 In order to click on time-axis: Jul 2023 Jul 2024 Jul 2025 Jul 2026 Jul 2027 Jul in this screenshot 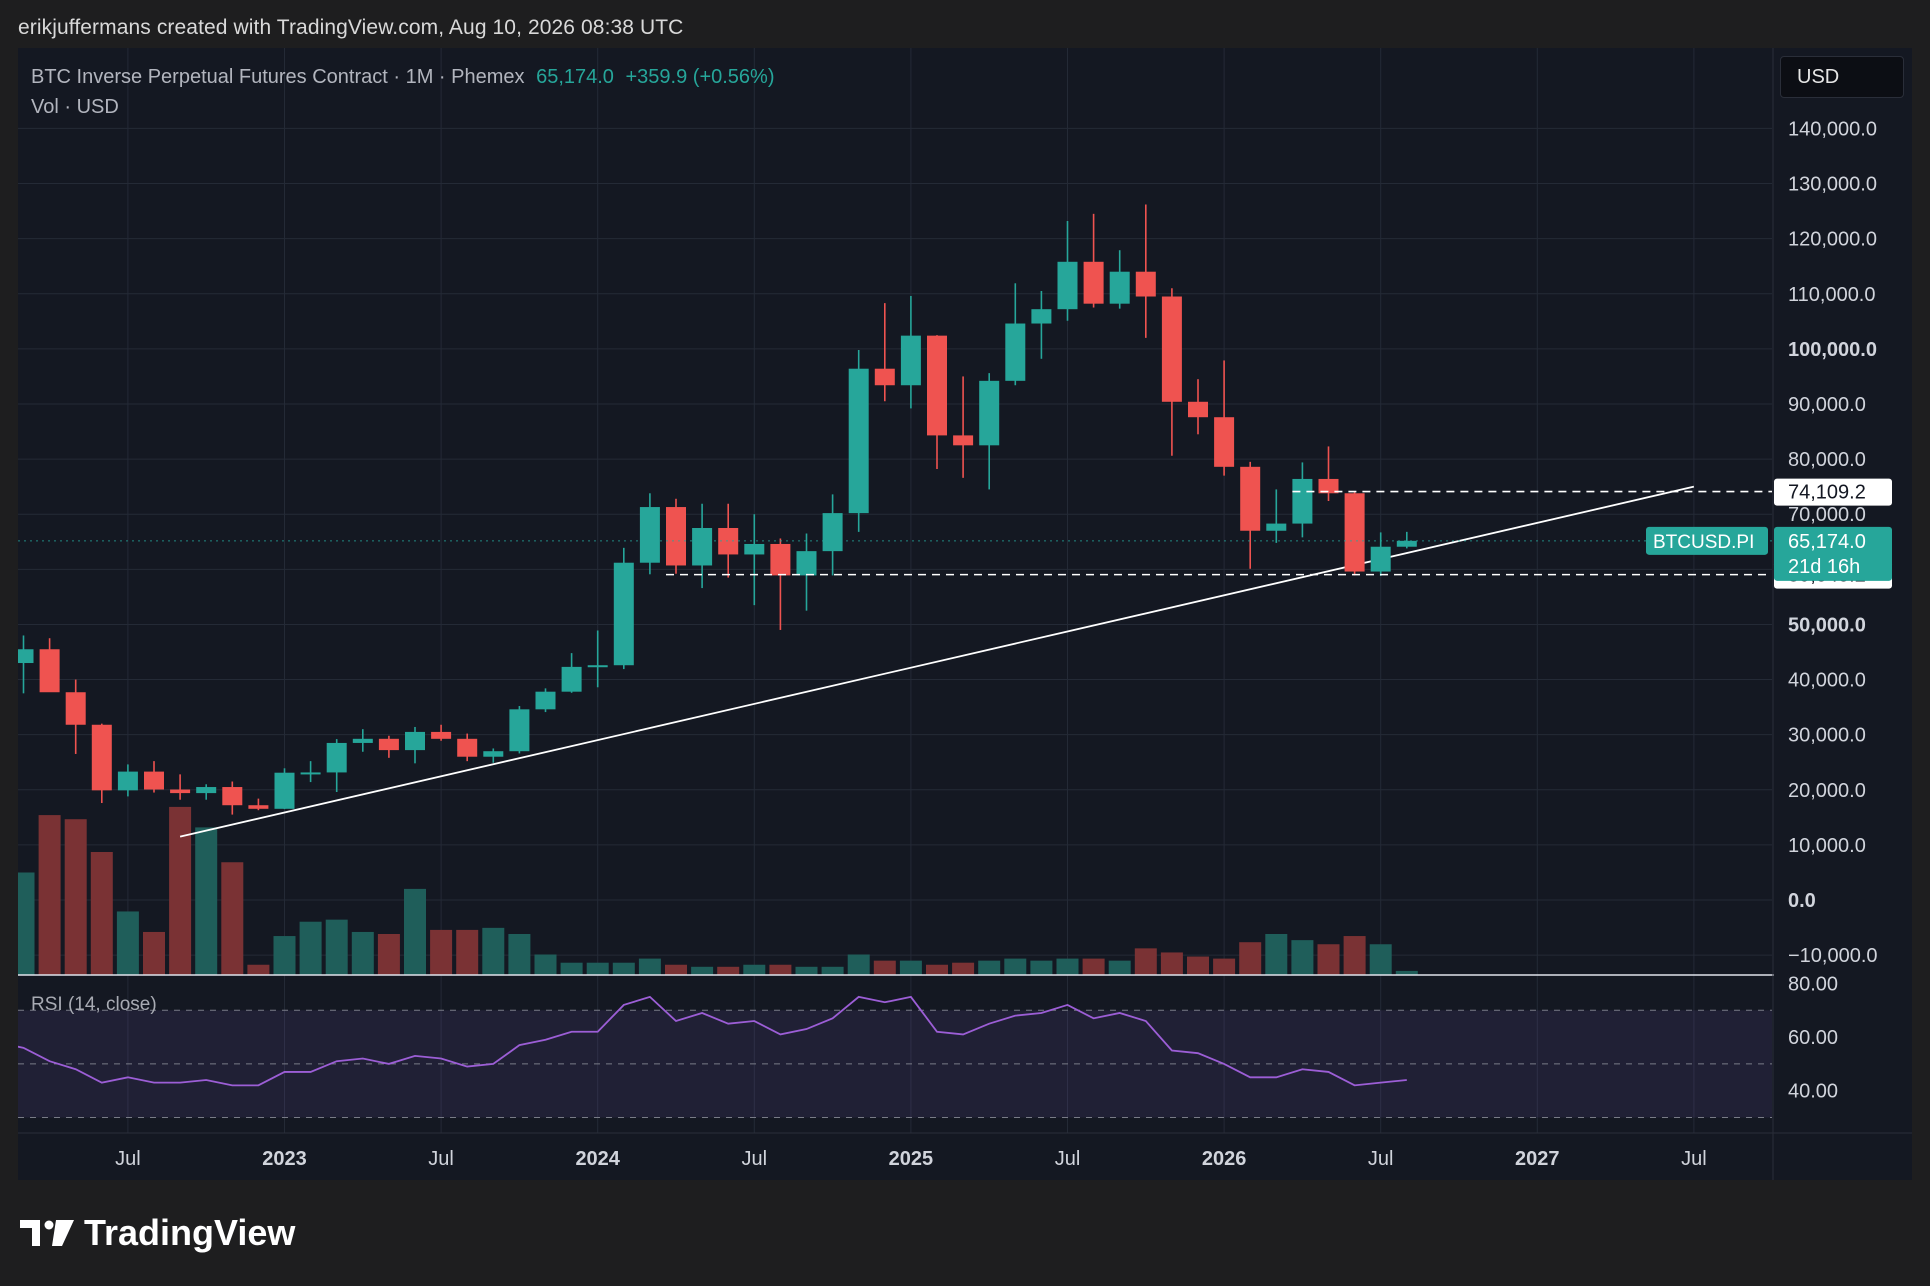, I will do `click(911, 1159)`.